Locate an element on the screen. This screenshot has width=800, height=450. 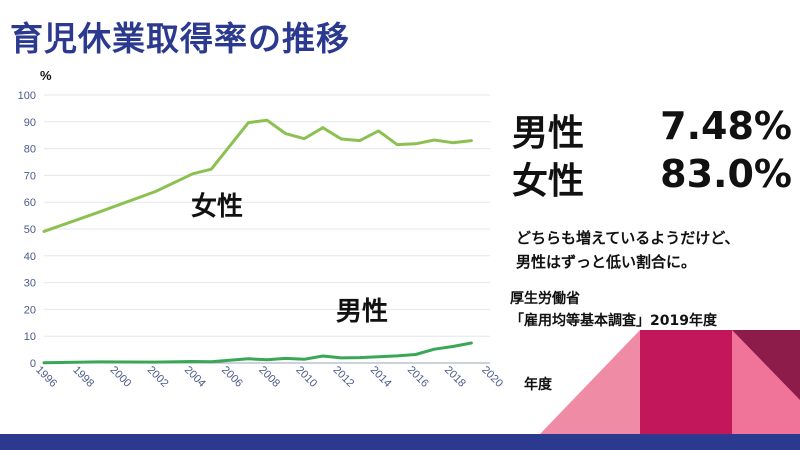
y-tick-label: 90 is located at coordinates (30, 123).